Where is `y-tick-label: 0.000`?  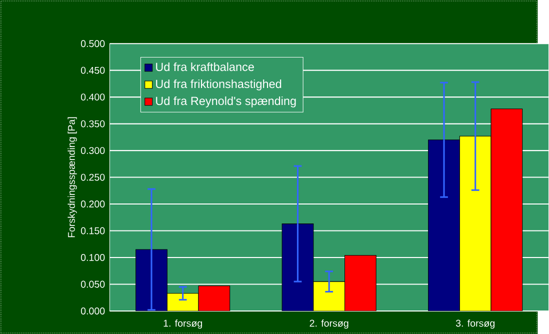 y-tick-label: 0.000 is located at coordinates (92, 311).